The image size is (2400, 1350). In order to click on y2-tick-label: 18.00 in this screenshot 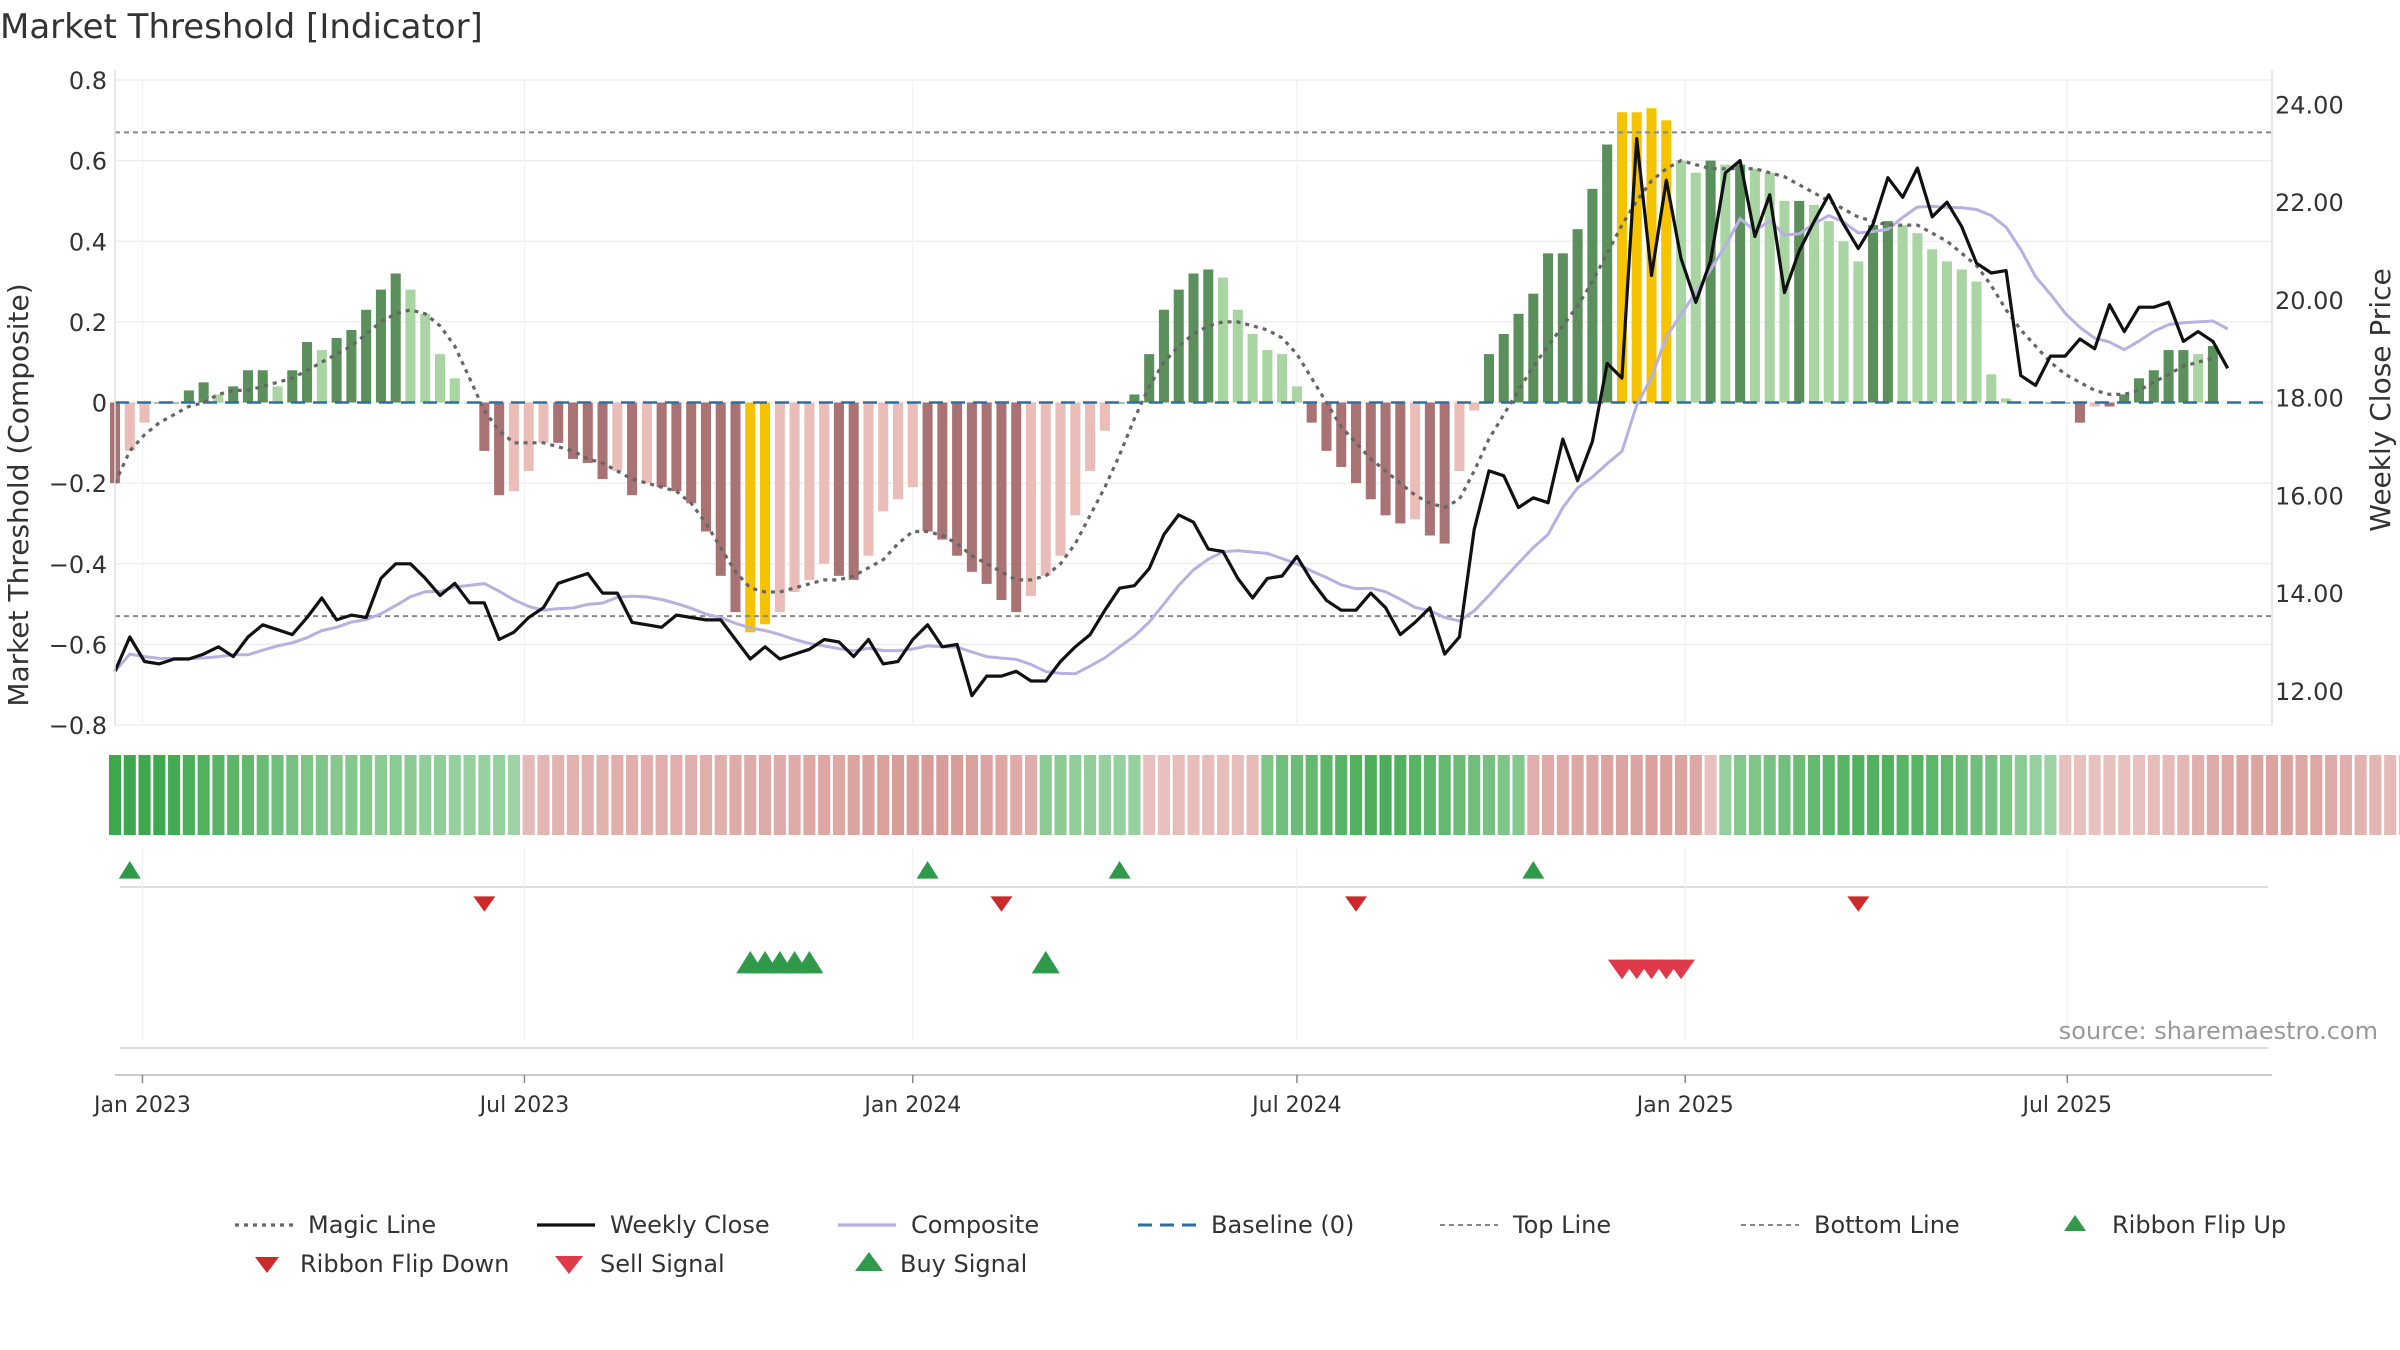, I will do `click(2309, 399)`.